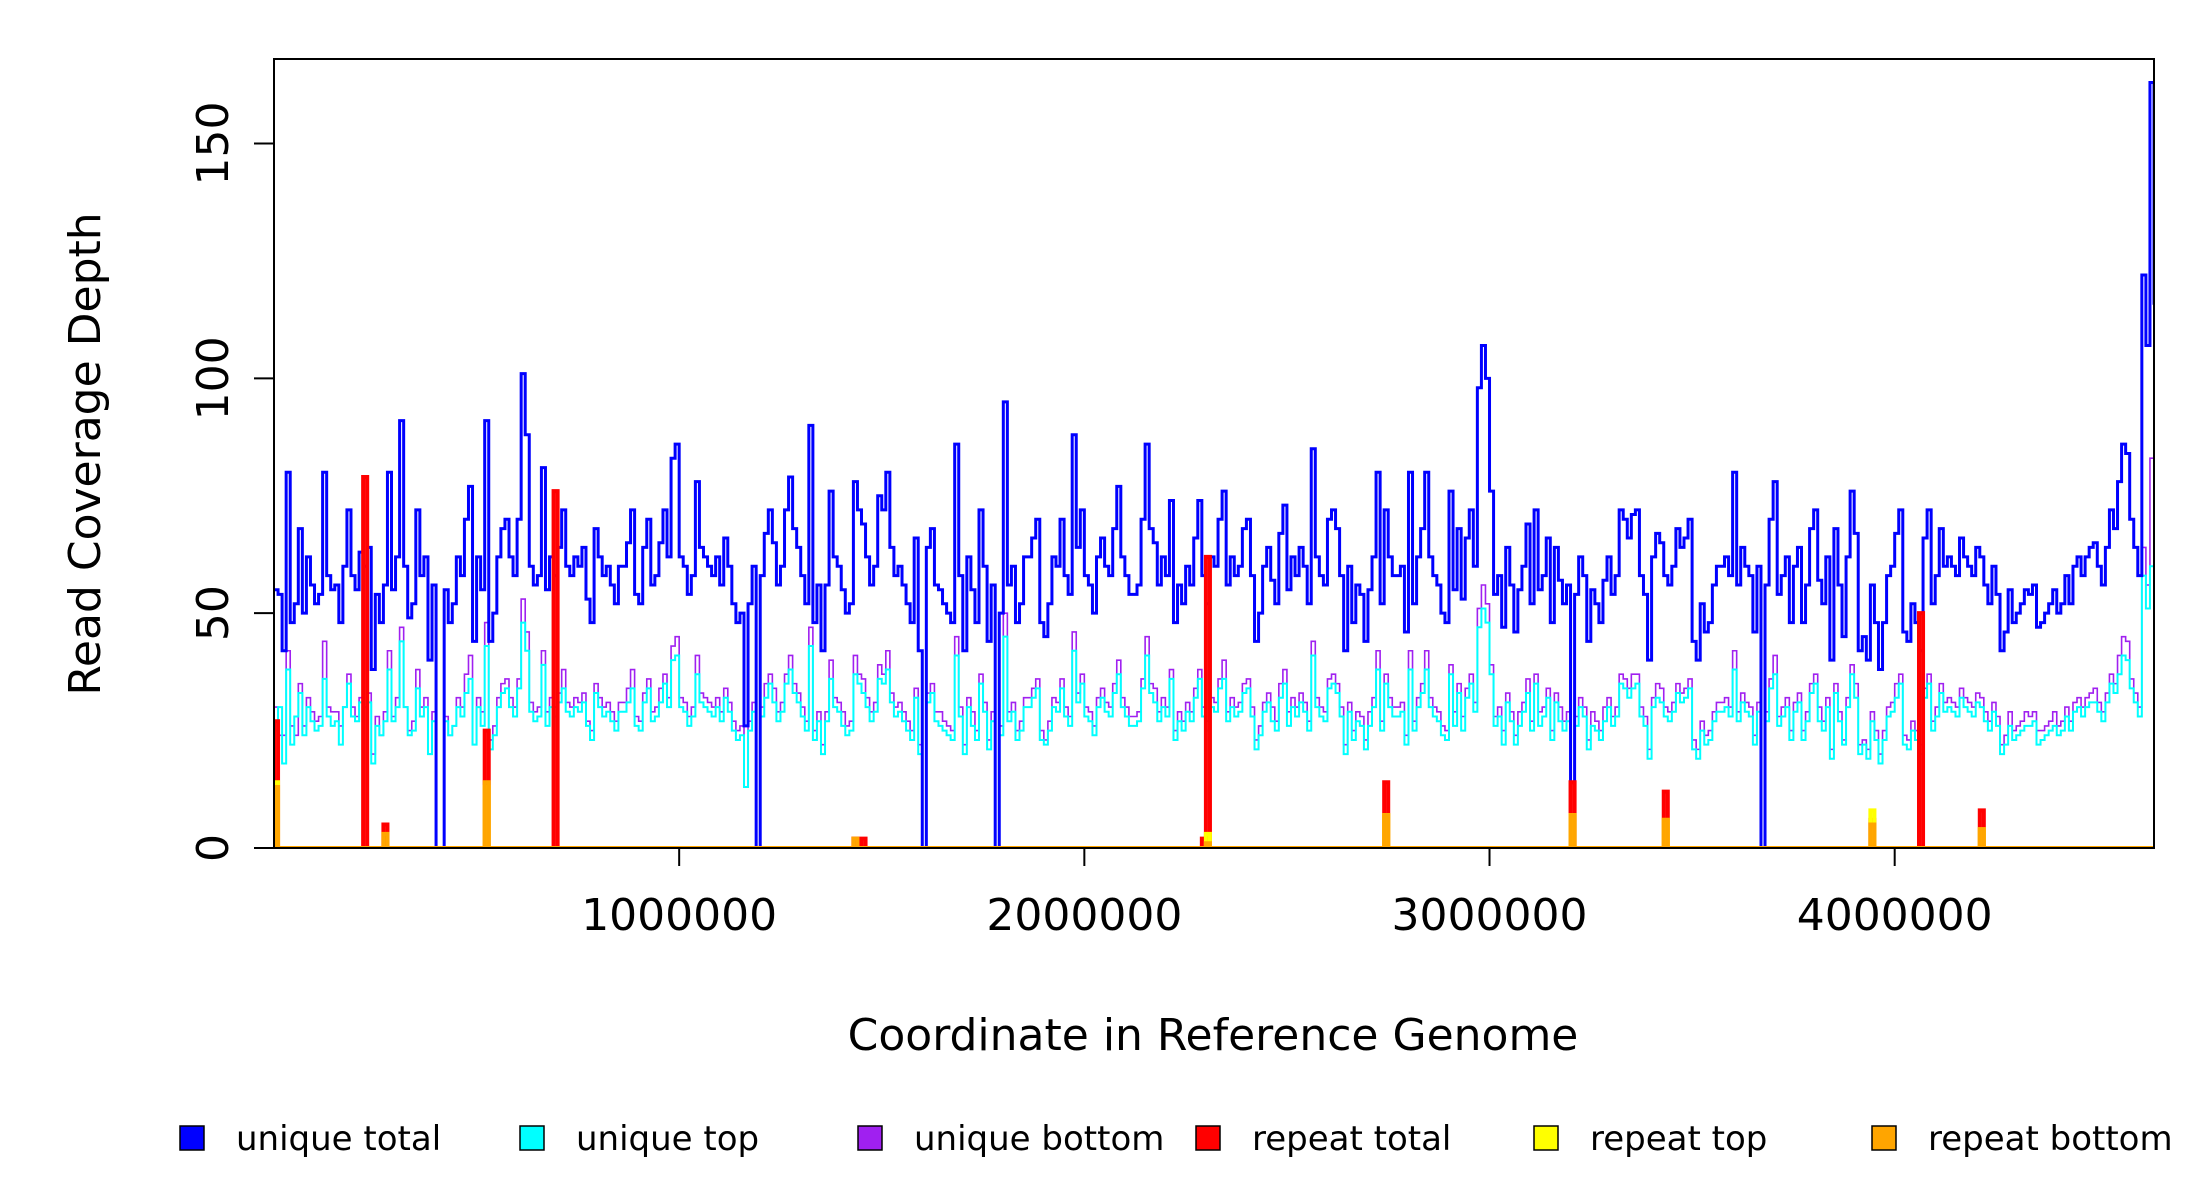 The width and height of the screenshot is (2200, 1200). Describe the element at coordinates (1213, 1035) in the screenshot. I see `x-axis-title: Coordinate in Reference Genome` at that location.